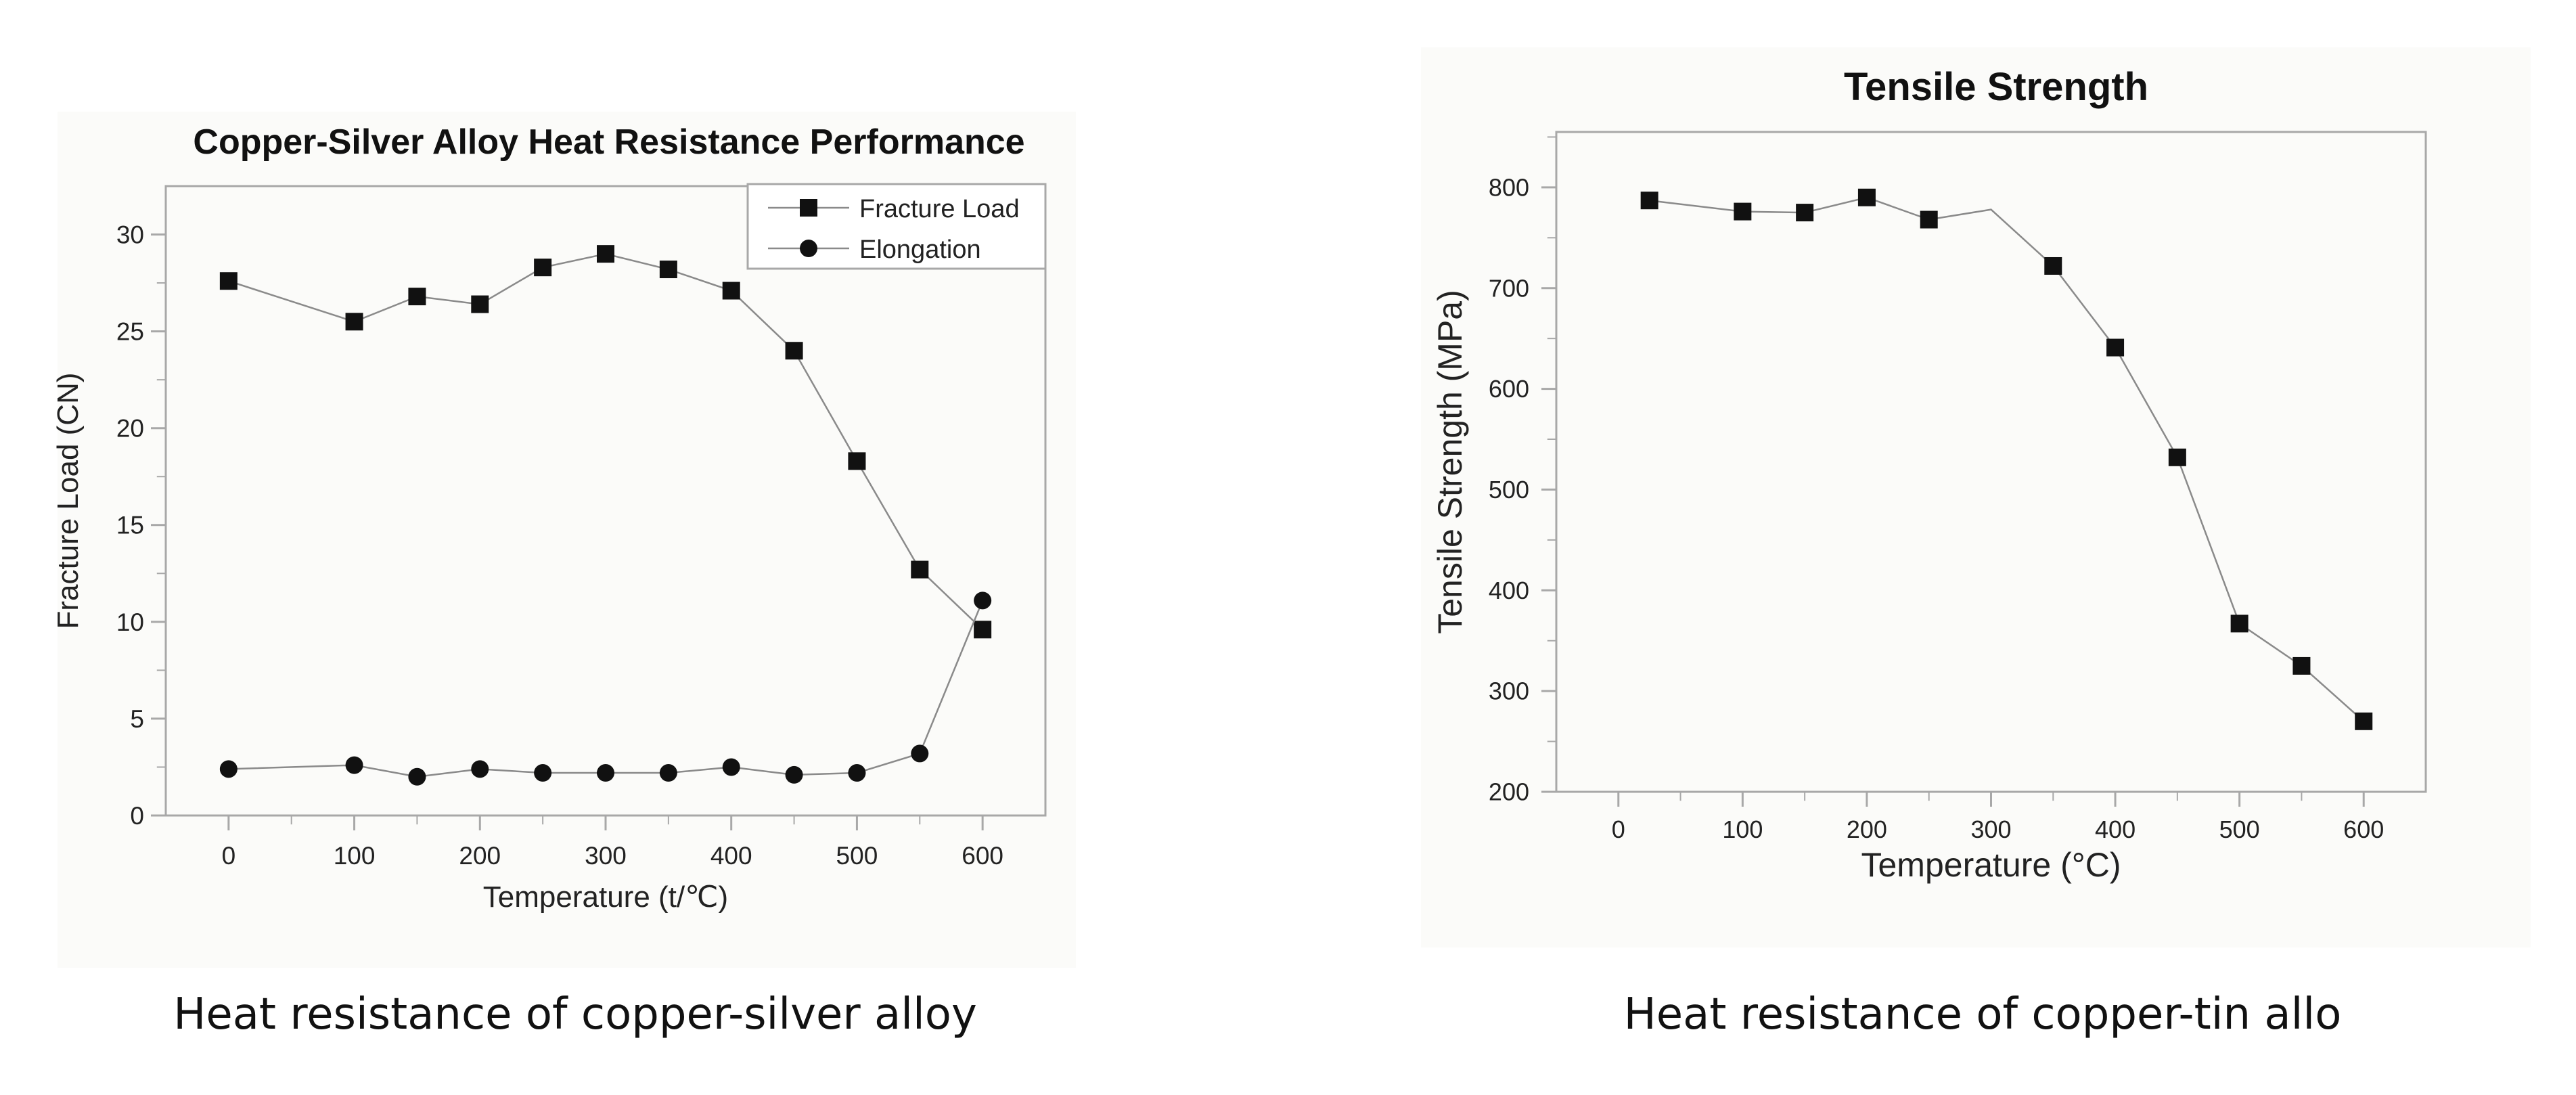  What do you see at coordinates (130, 525) in the screenshot?
I see `y-tick-label: 15` at bounding box center [130, 525].